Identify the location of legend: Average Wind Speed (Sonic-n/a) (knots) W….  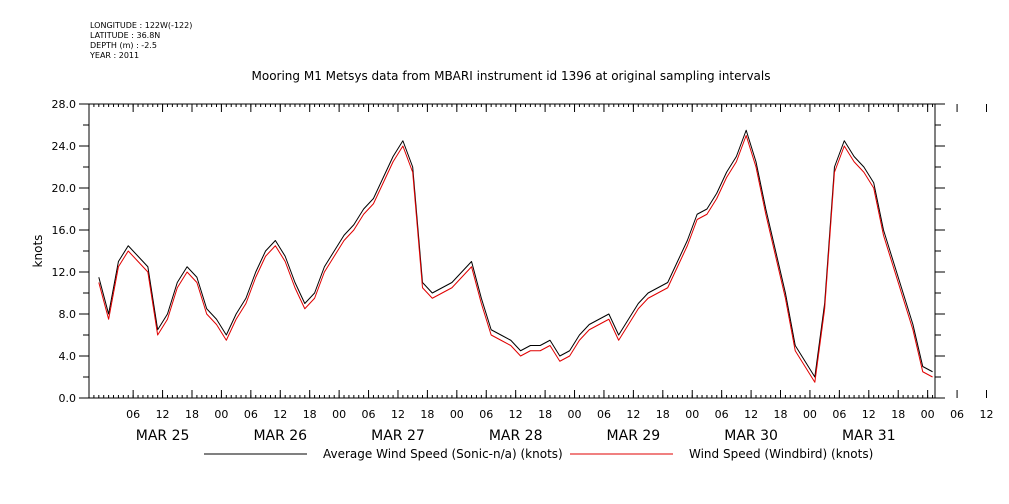
(538, 454).